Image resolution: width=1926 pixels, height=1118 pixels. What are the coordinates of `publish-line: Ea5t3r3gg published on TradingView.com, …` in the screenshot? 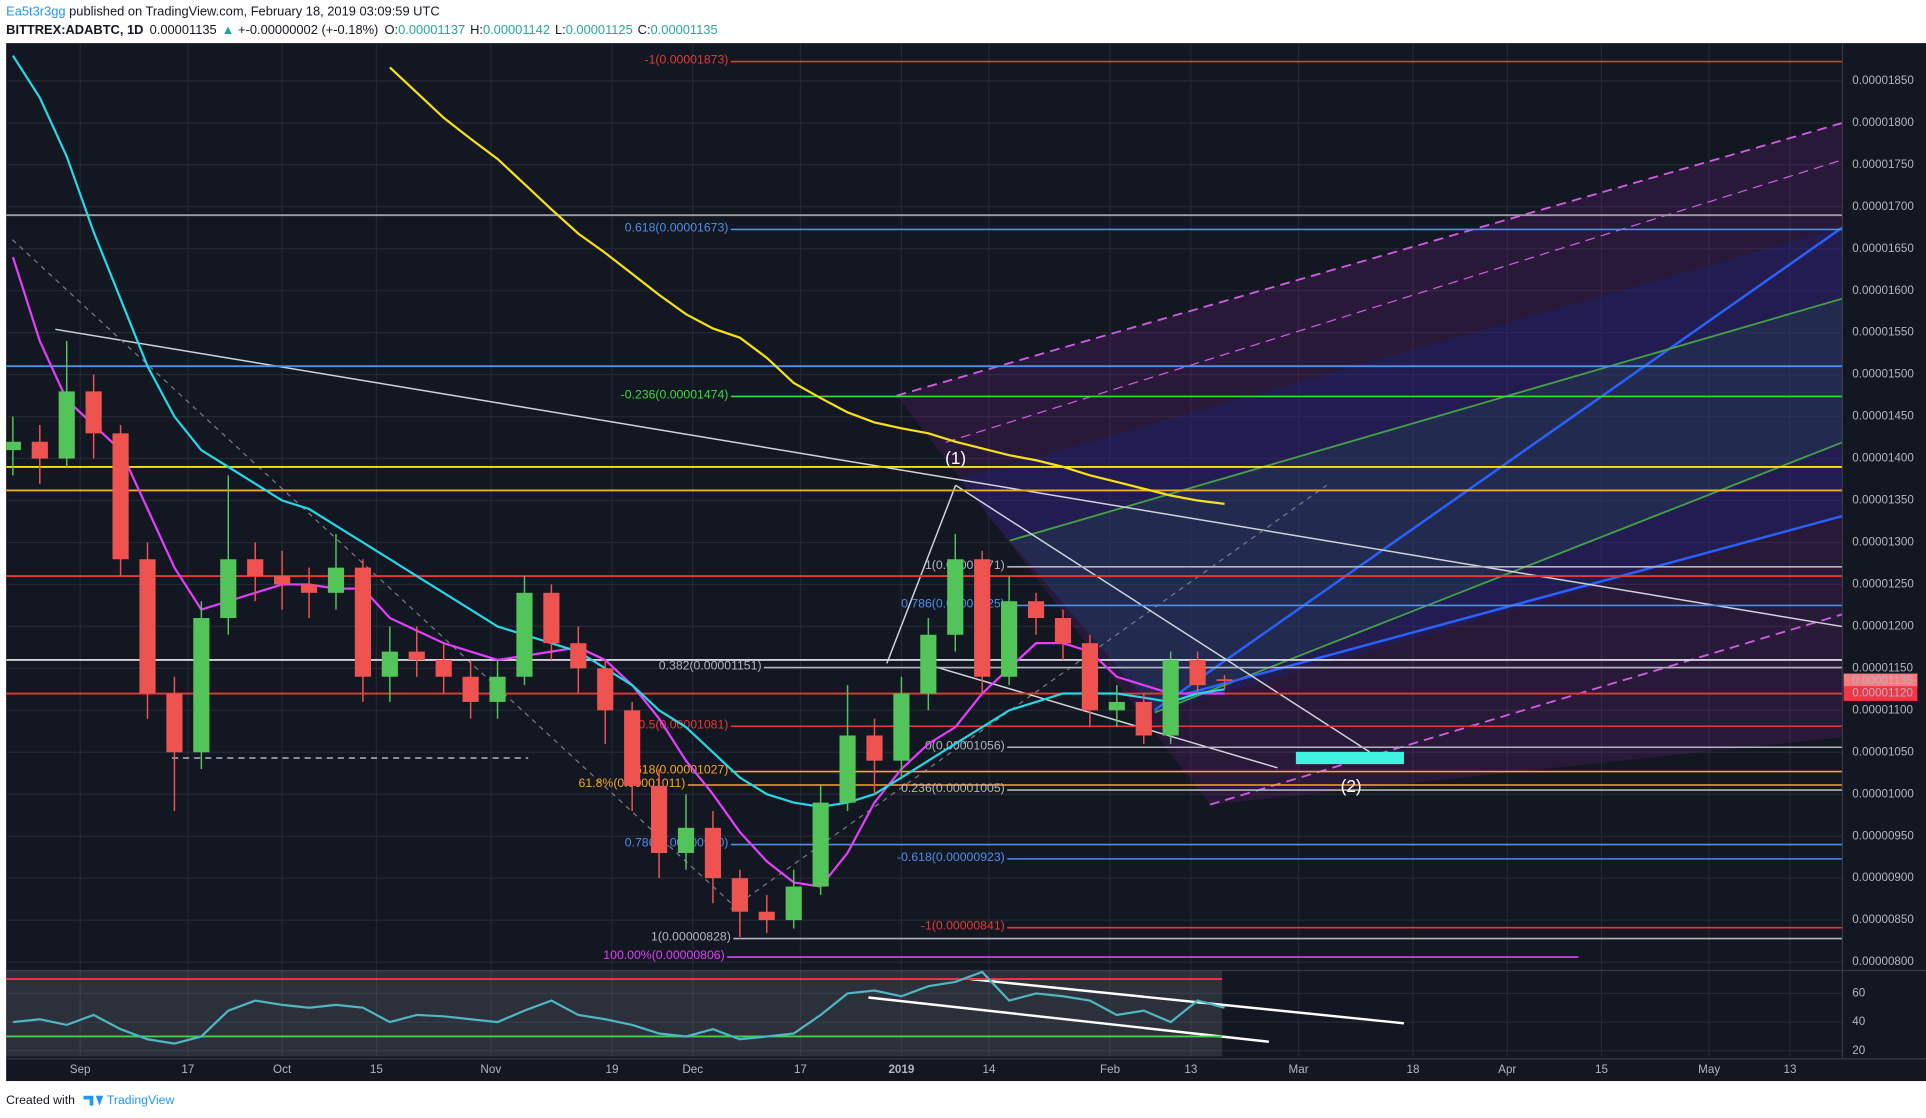 It's located at (223, 11).